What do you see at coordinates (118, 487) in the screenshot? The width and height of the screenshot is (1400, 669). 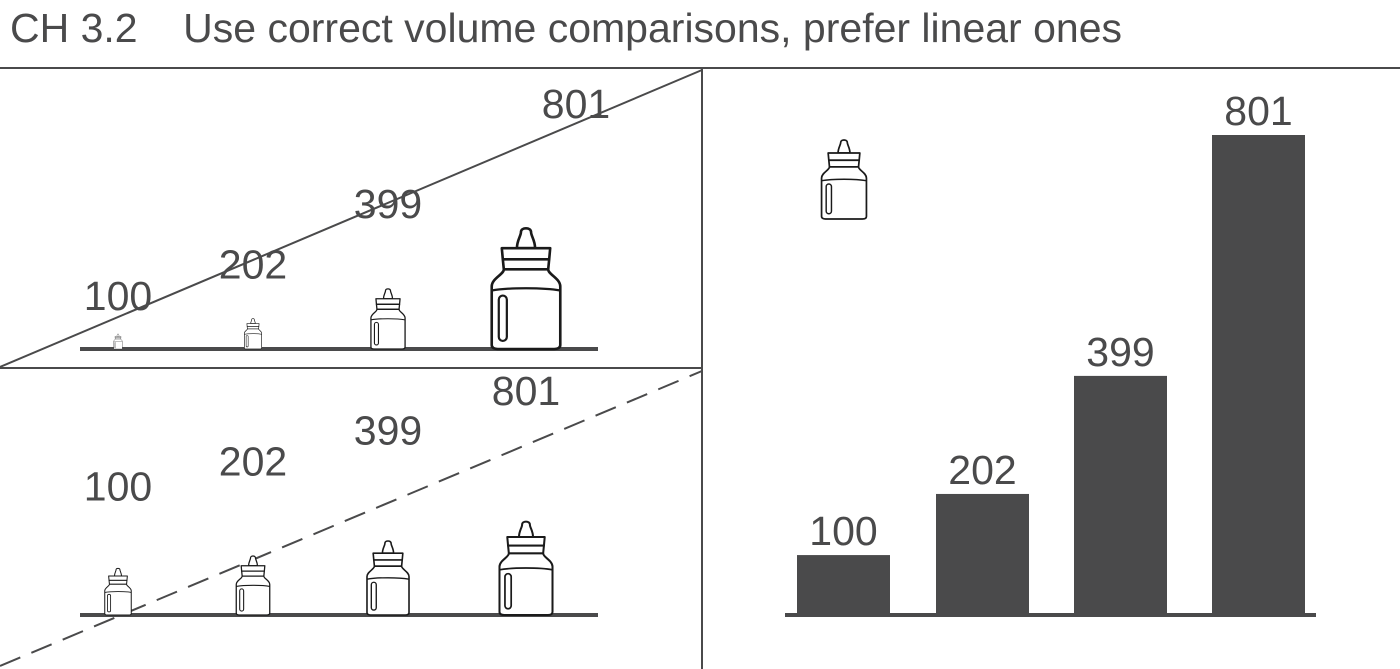 I see `linear-label-100: 100` at bounding box center [118, 487].